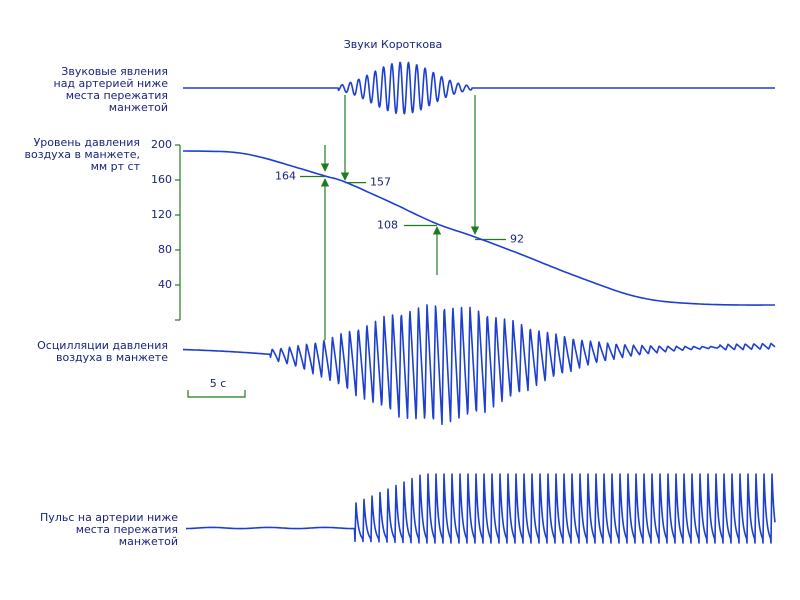  Describe the element at coordinates (479, 364) in the screenshot. I see `oscillation-trace` at that location.